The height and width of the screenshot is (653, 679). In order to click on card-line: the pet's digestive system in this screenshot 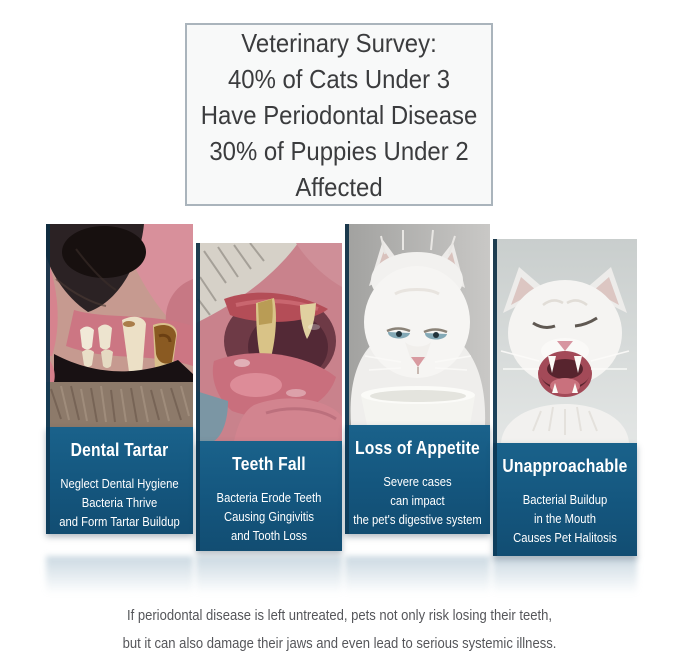, I will do `click(417, 520)`.